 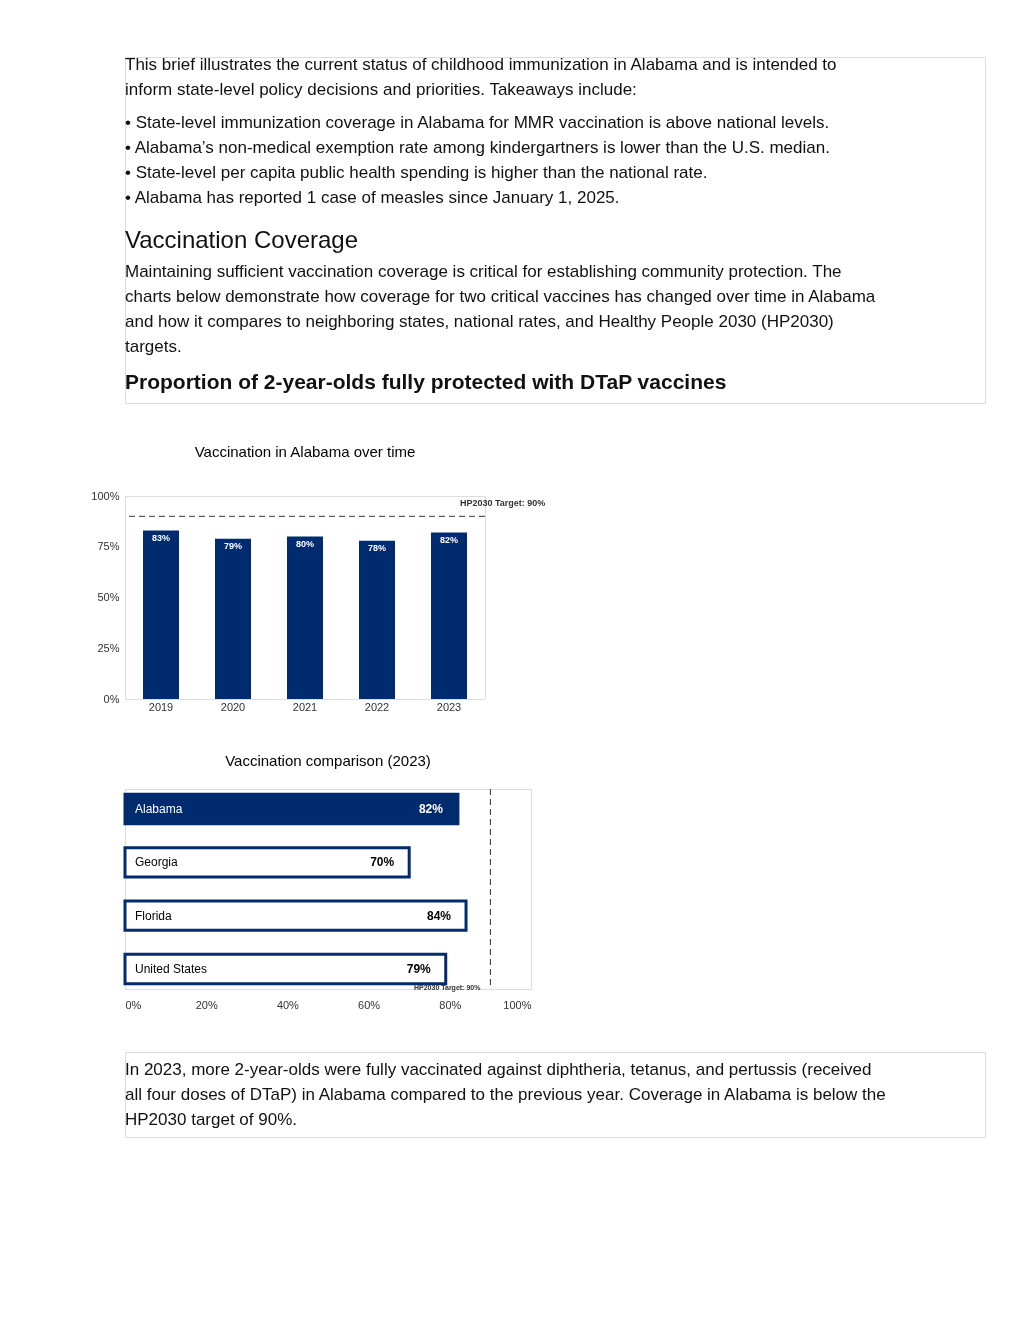 What do you see at coordinates (305, 706) in the screenshot?
I see `x-tick-label: 2021` at bounding box center [305, 706].